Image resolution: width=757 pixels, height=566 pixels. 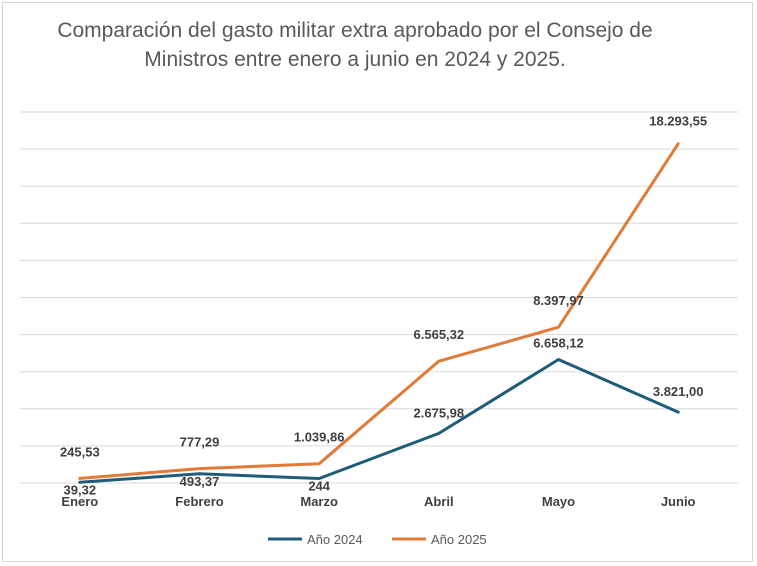 What do you see at coordinates (558, 300) in the screenshot?
I see `data-label: 8.397,97` at bounding box center [558, 300].